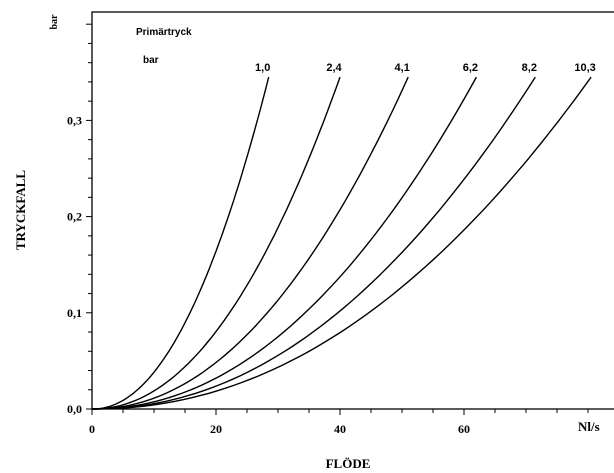 This screenshot has height=473, width=614. What do you see at coordinates (216, 429) in the screenshot?
I see `x-tick-label: 20` at bounding box center [216, 429].